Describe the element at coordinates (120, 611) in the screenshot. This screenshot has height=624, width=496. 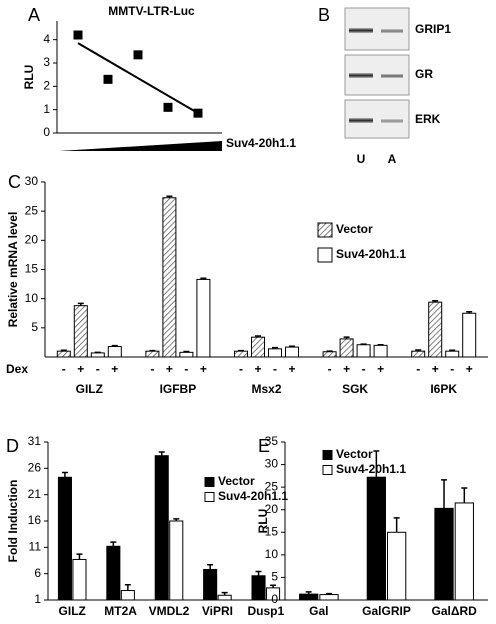
I see `x-tick-label: MT2A` at that location.